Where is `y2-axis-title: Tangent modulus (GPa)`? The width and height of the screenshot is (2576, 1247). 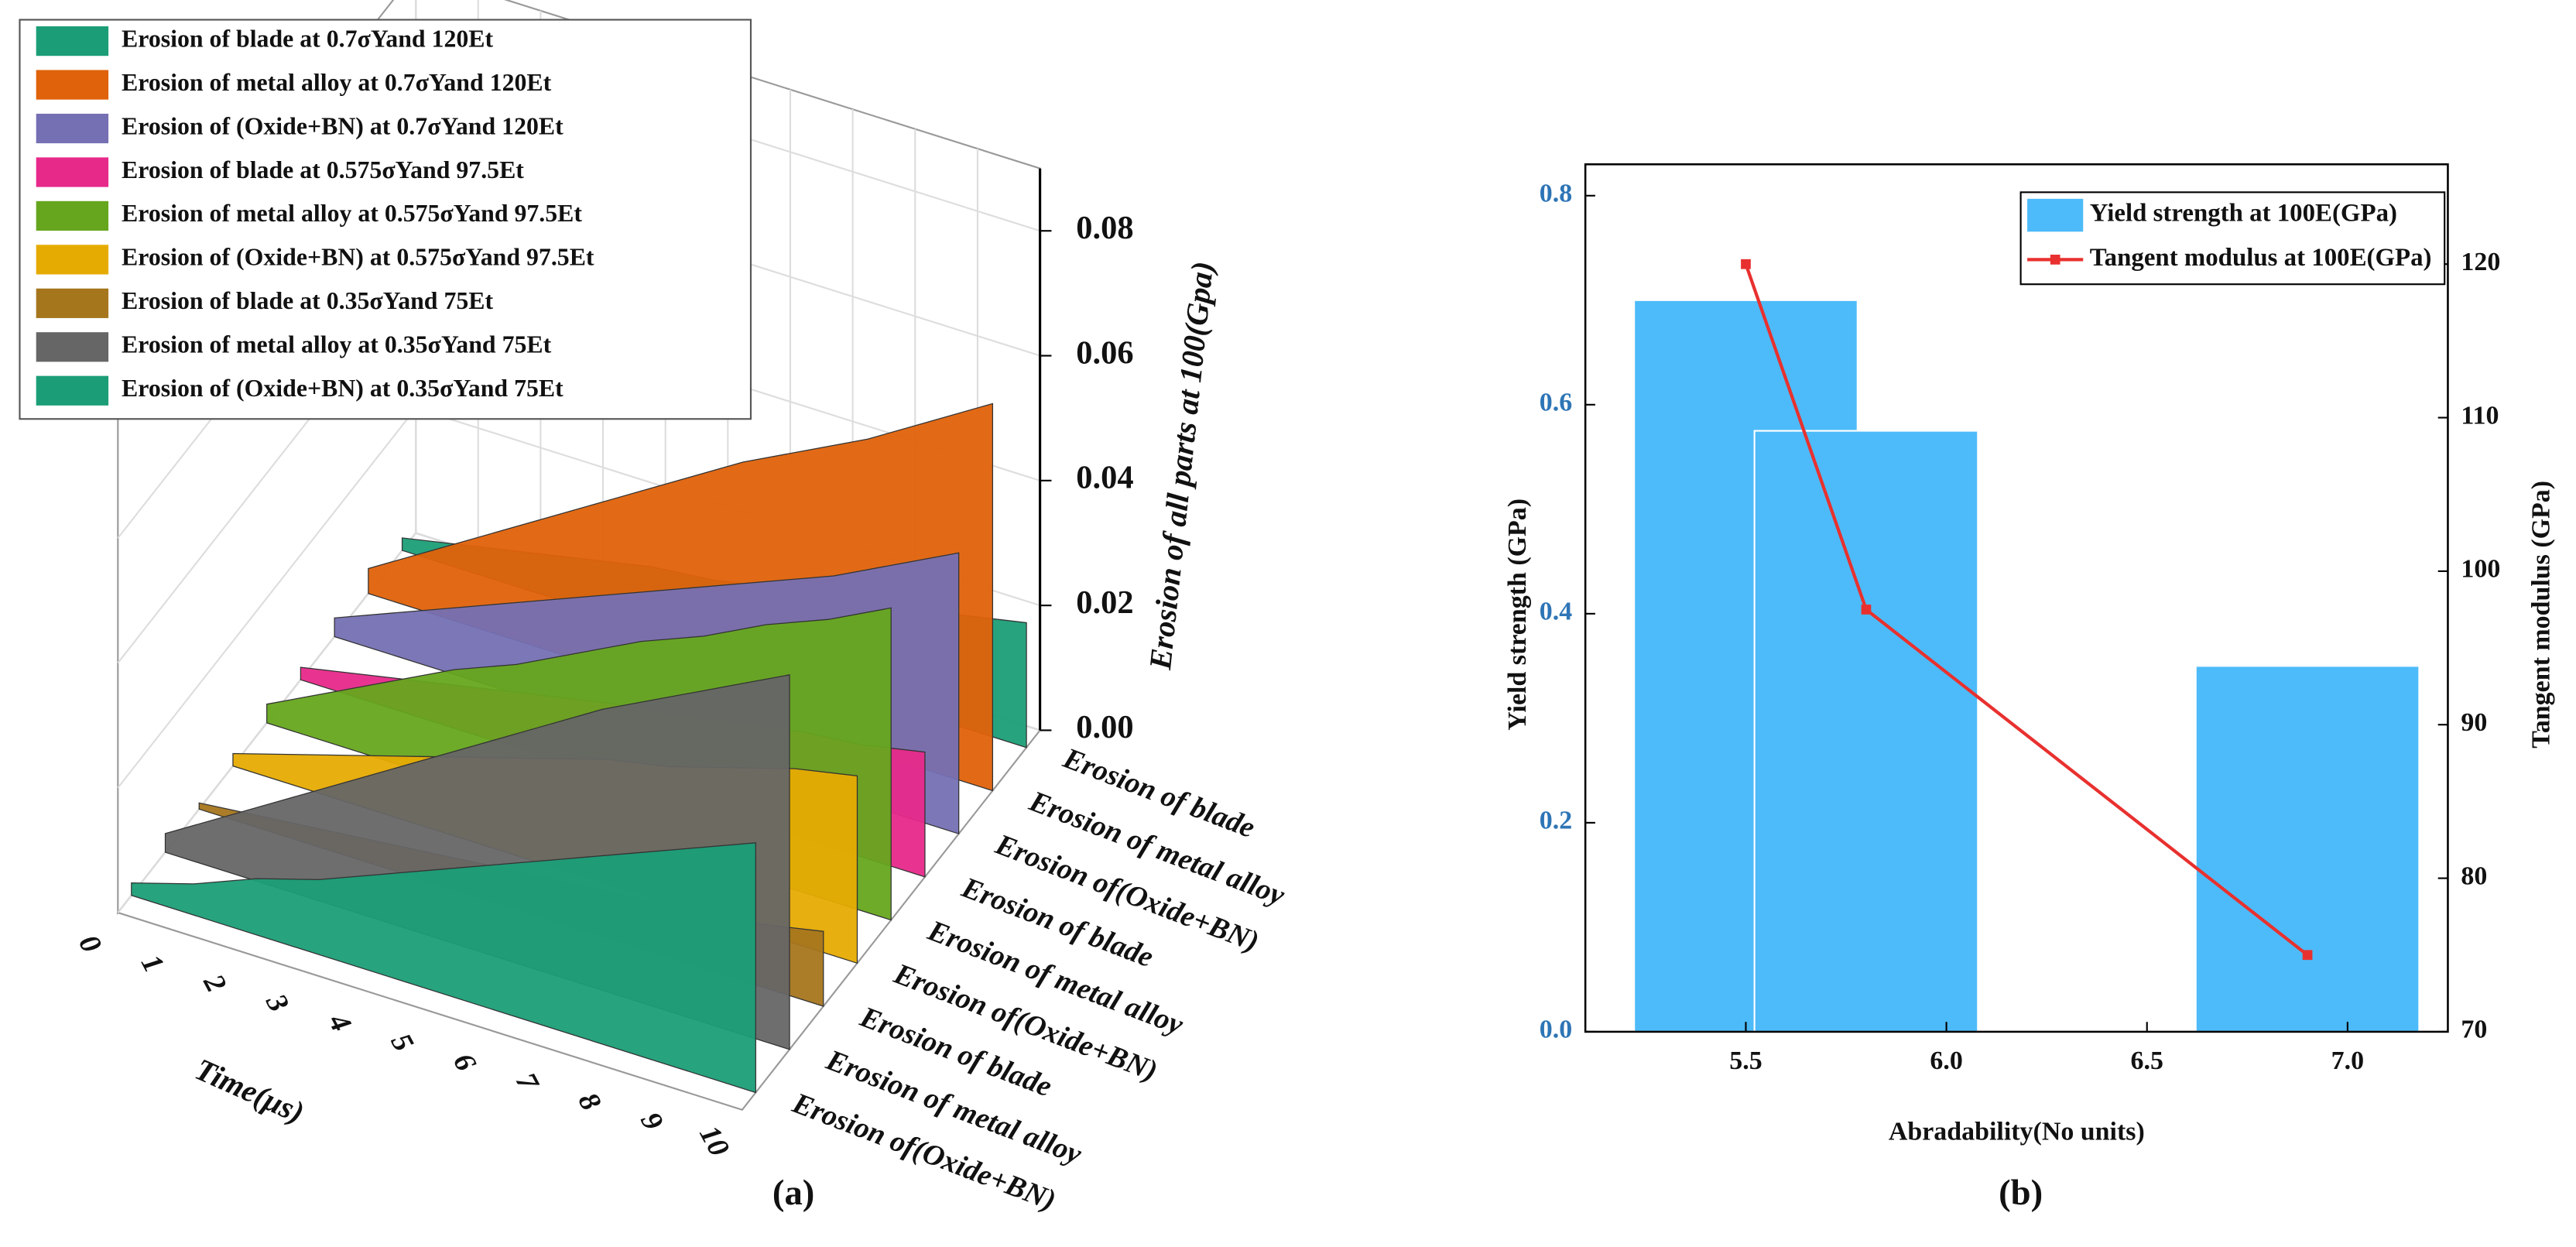
y2-axis-title: Tangent modulus (GPa) is located at coordinates (2540, 615).